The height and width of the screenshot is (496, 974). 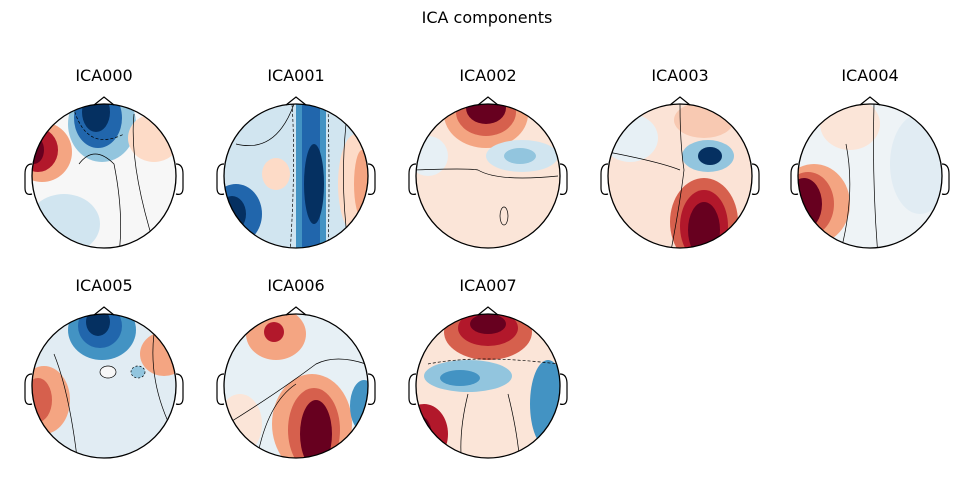 What do you see at coordinates (104, 382) in the screenshot?
I see `topomap-ica005` at bounding box center [104, 382].